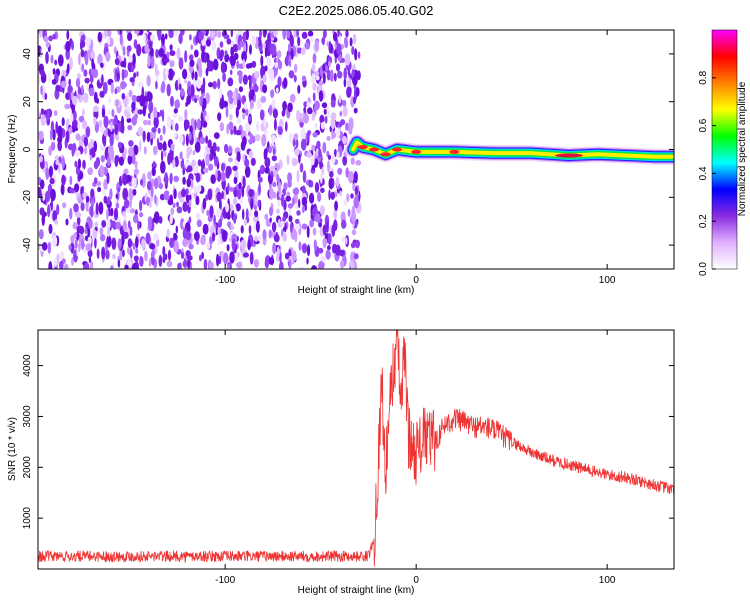 The width and height of the screenshot is (750, 600). What do you see at coordinates (356, 10) in the screenshot?
I see `figure-title: C2E2.2025.086.05.40.G02` at bounding box center [356, 10].